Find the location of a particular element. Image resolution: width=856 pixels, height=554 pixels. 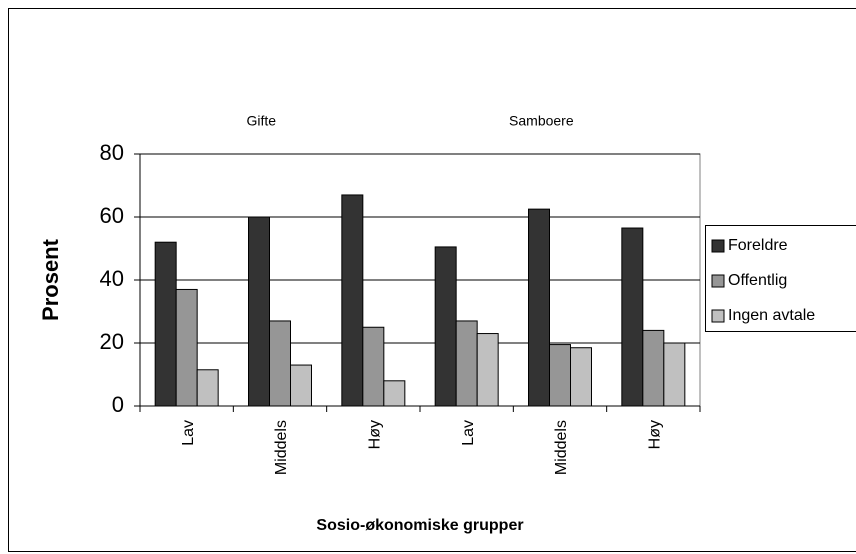

legend-label: Offentlig is located at coordinates (757, 280).